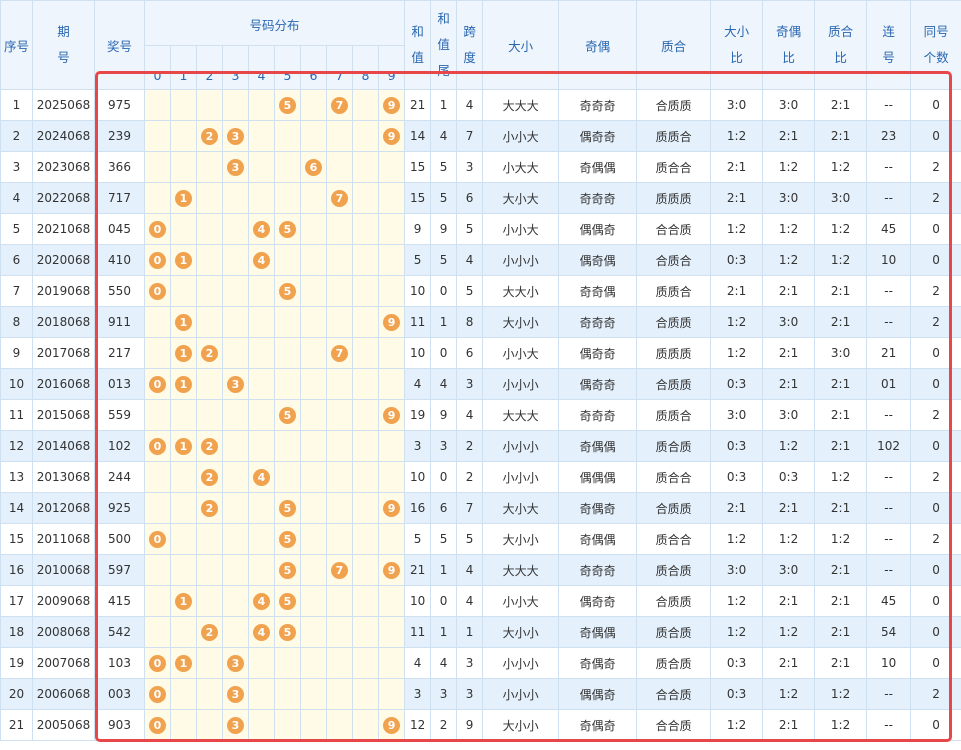  I want to click on cell: 合质质, so click(674, 384).